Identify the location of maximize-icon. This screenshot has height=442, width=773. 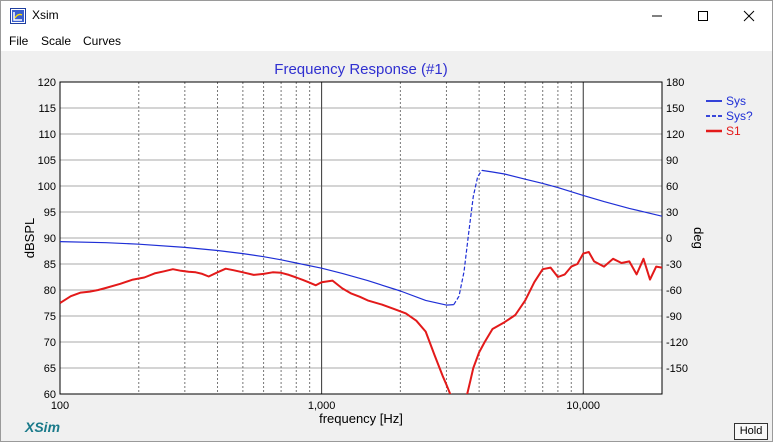
(703, 16).